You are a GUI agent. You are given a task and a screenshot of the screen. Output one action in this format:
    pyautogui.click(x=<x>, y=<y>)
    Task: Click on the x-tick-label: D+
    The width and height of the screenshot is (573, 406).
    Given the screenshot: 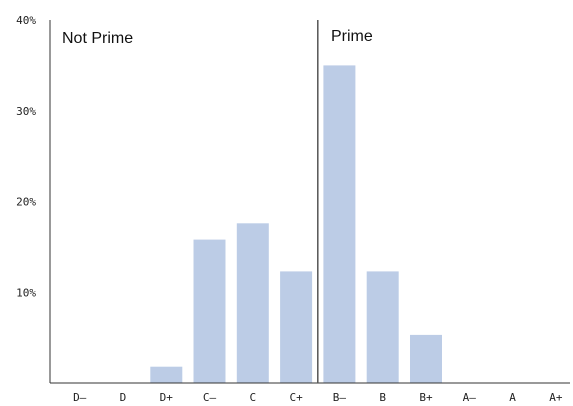 What is the action you would take?
    pyautogui.click(x=167, y=397)
    